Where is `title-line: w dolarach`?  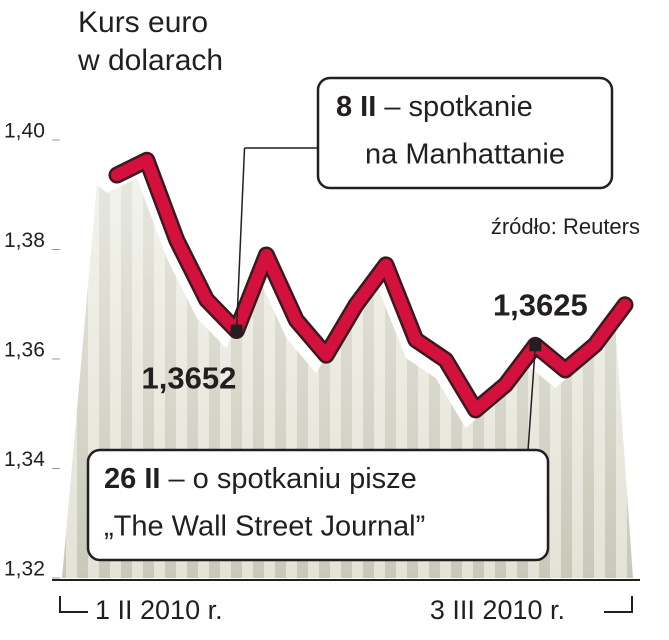 title-line: w dolarach is located at coordinates (150, 60).